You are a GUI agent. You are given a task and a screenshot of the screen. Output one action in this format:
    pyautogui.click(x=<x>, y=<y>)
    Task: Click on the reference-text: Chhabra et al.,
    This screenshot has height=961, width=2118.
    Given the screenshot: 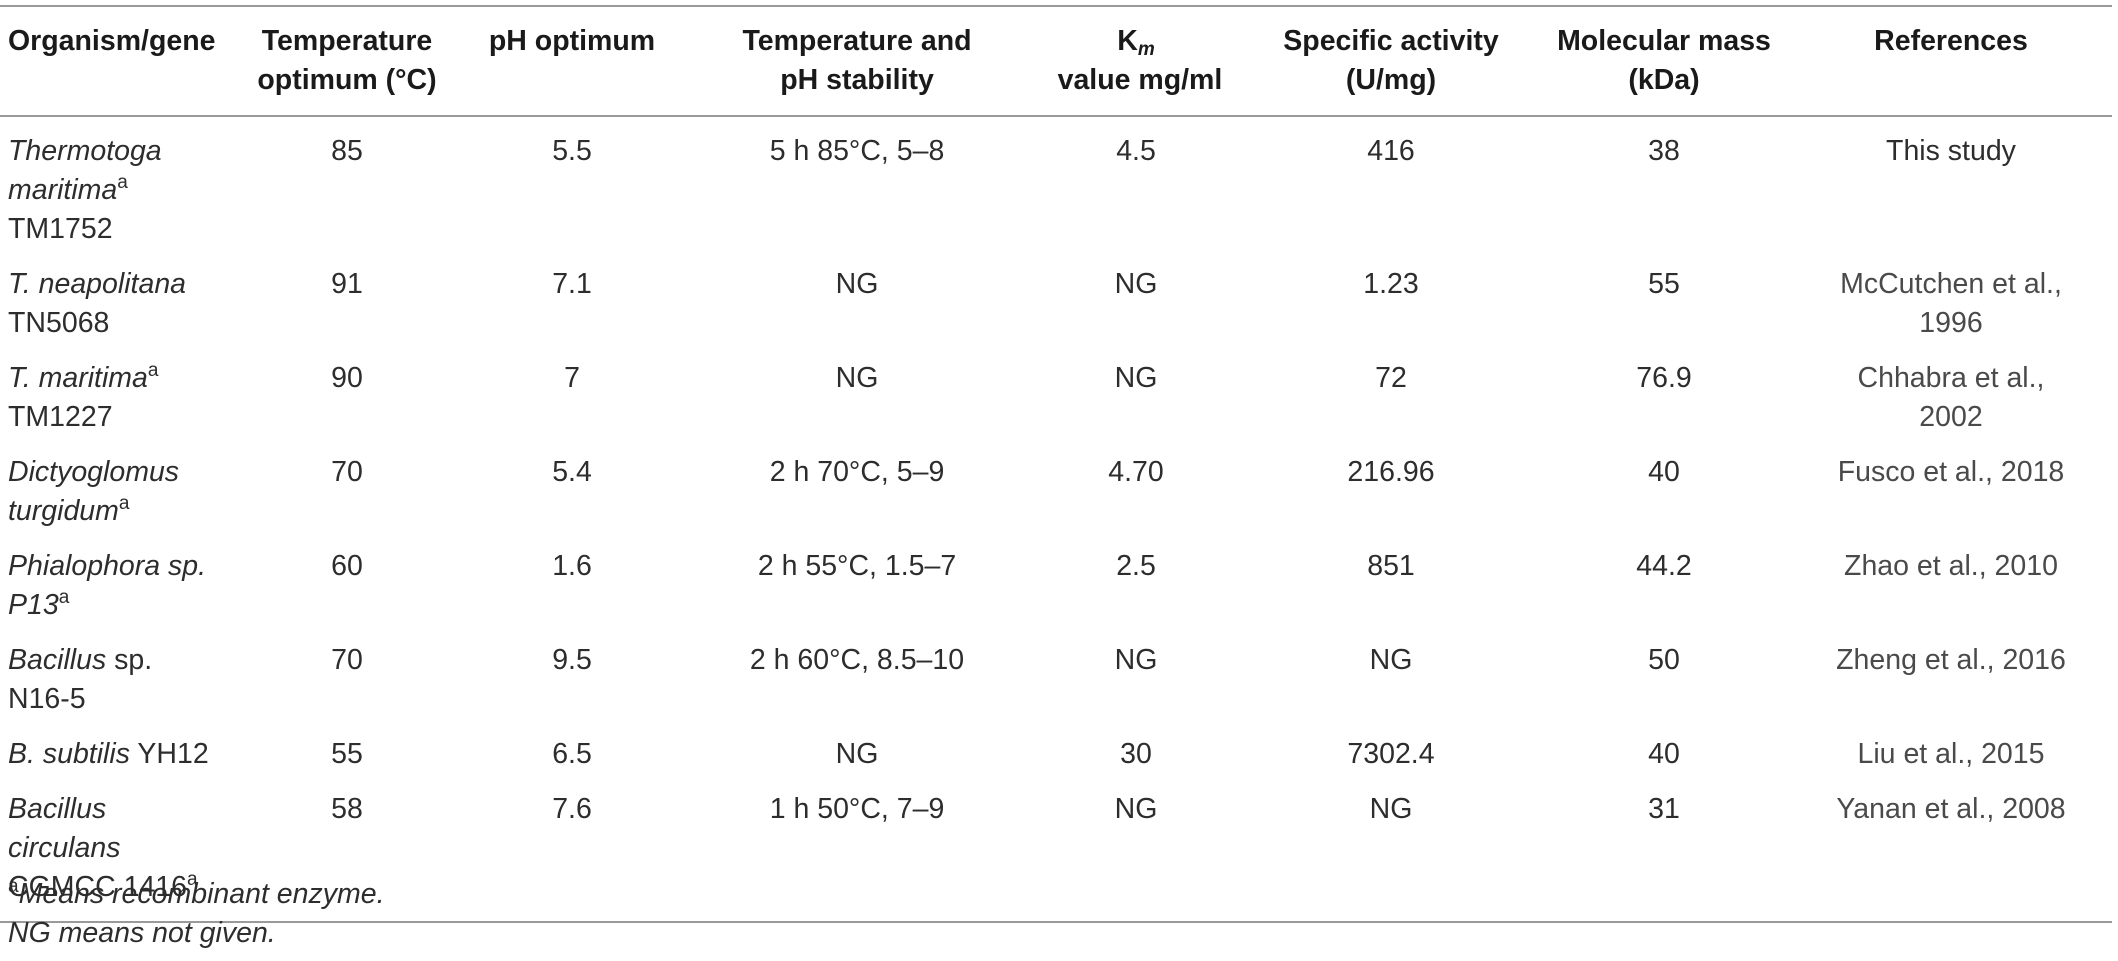 What is the action you would take?
    pyautogui.click(x=1951, y=378)
    